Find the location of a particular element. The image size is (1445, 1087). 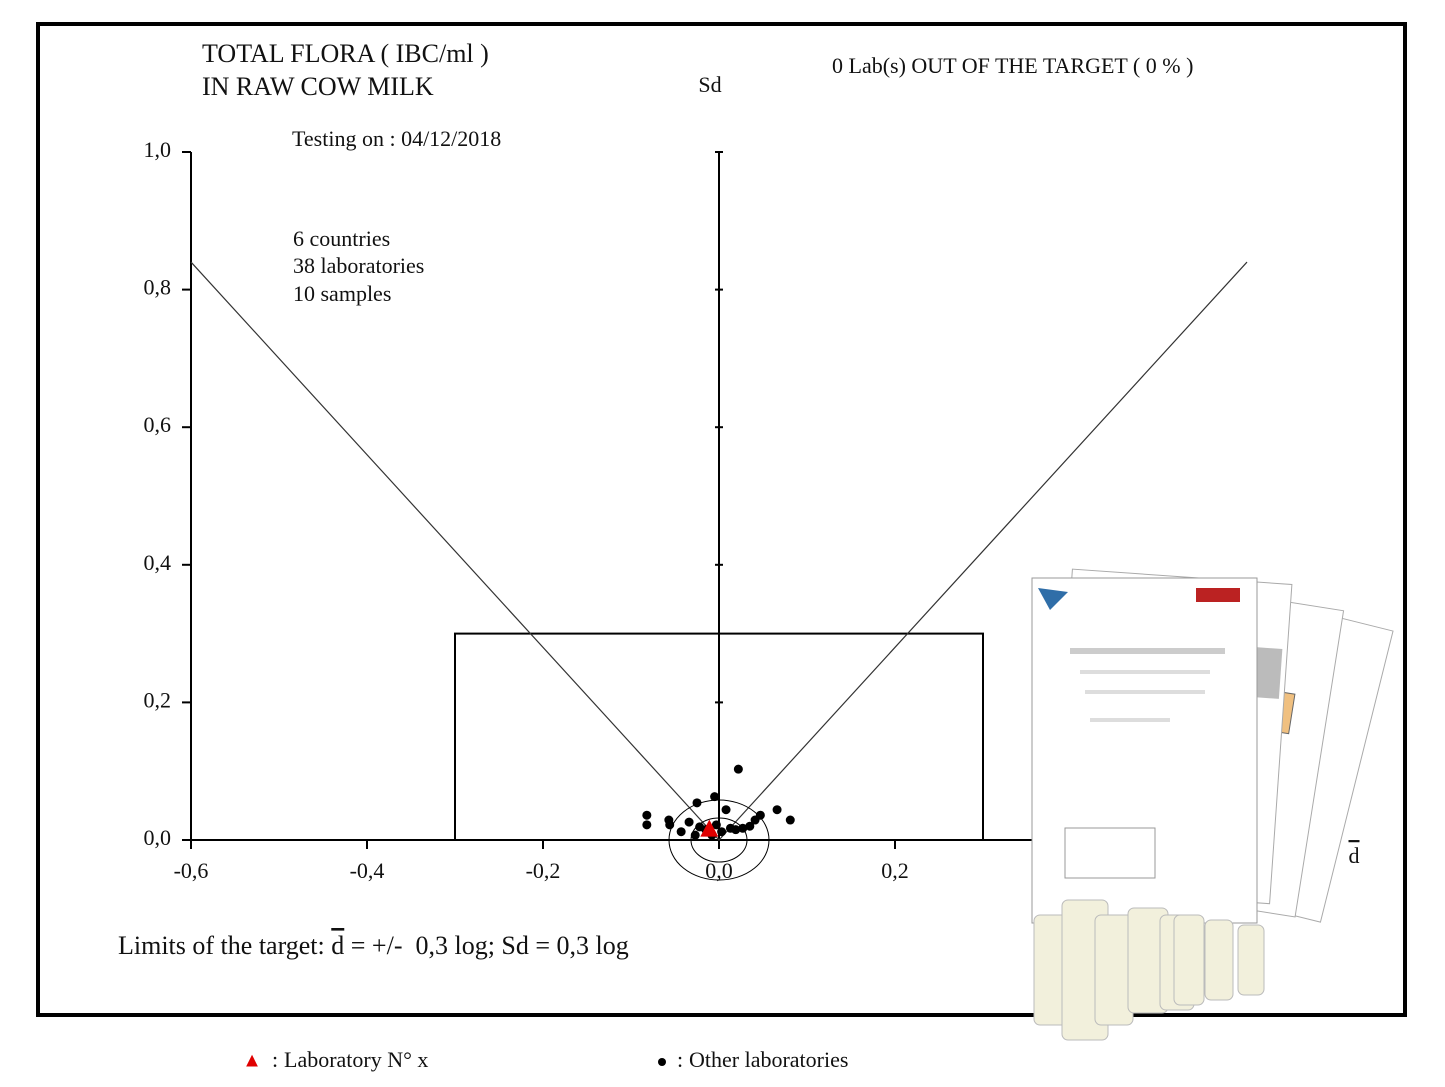

legend-marker is located at coordinates (662, 1062).